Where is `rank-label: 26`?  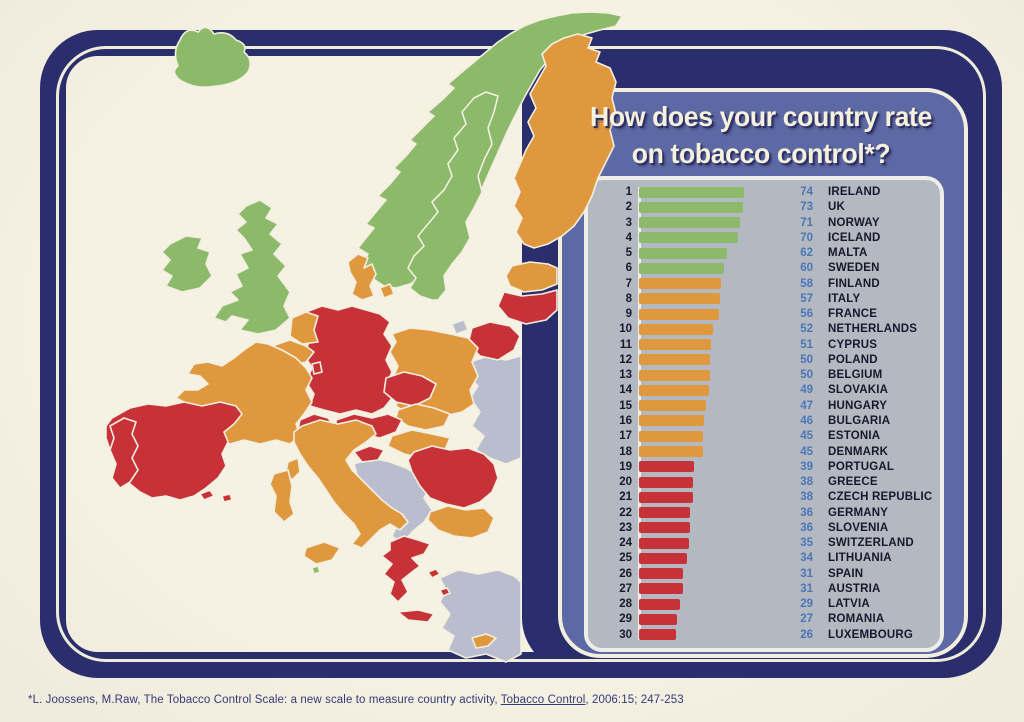
rank-label: 26 is located at coordinates (625, 573).